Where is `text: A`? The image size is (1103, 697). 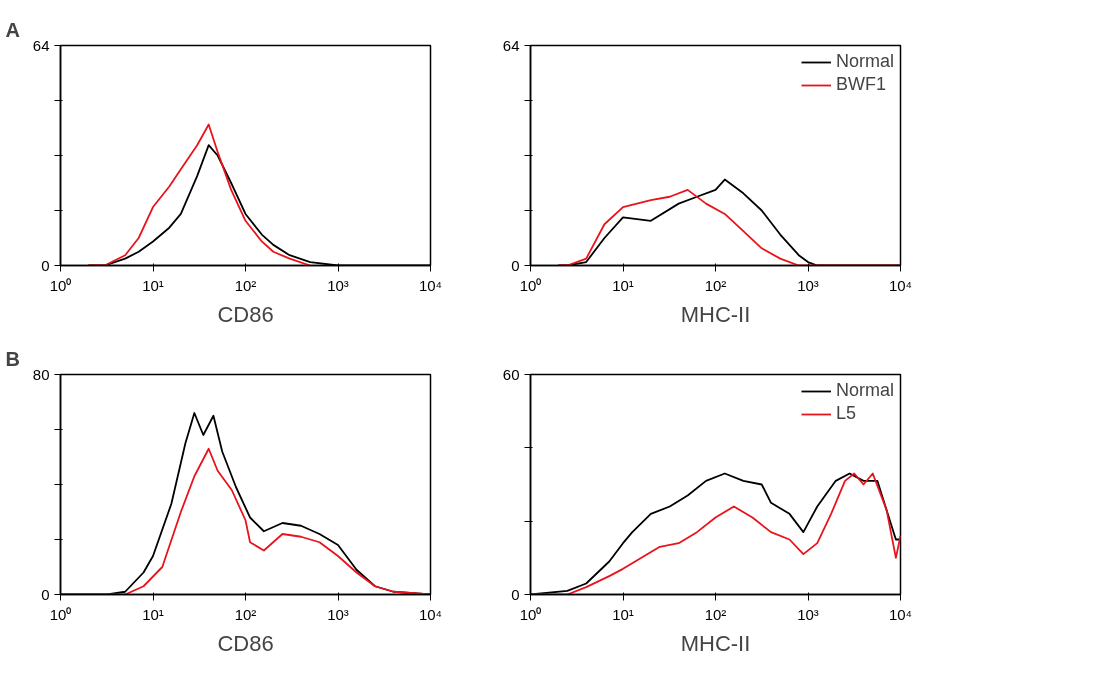
text: A is located at coordinates (12, 29).